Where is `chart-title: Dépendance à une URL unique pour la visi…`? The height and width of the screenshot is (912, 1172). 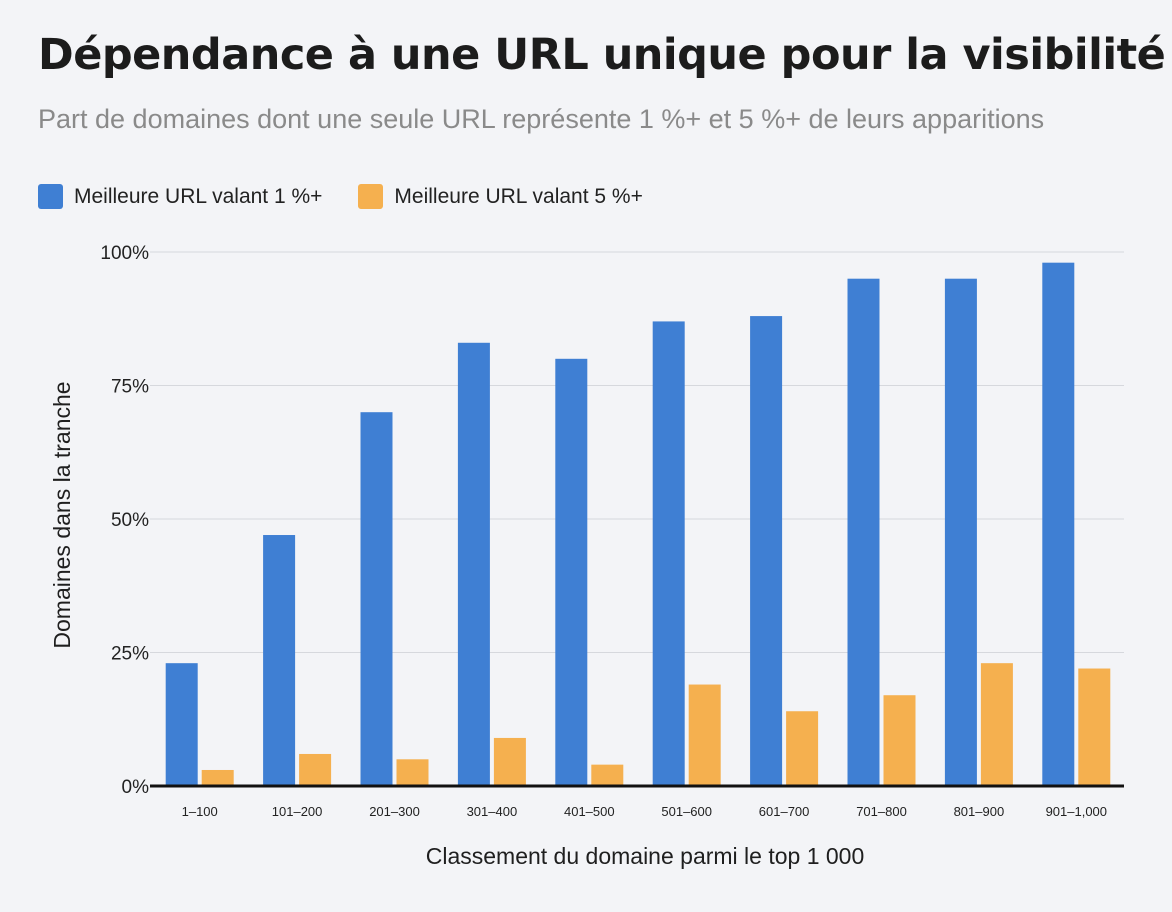
chart-title: Dépendance à une URL unique pour la visi… is located at coordinates (602, 55).